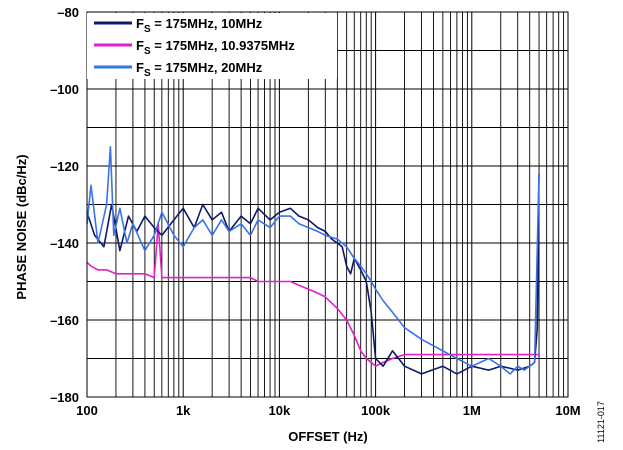  What do you see at coordinates (327, 436) in the screenshot?
I see `x-axis-title: OFFSET (Hz)` at bounding box center [327, 436].